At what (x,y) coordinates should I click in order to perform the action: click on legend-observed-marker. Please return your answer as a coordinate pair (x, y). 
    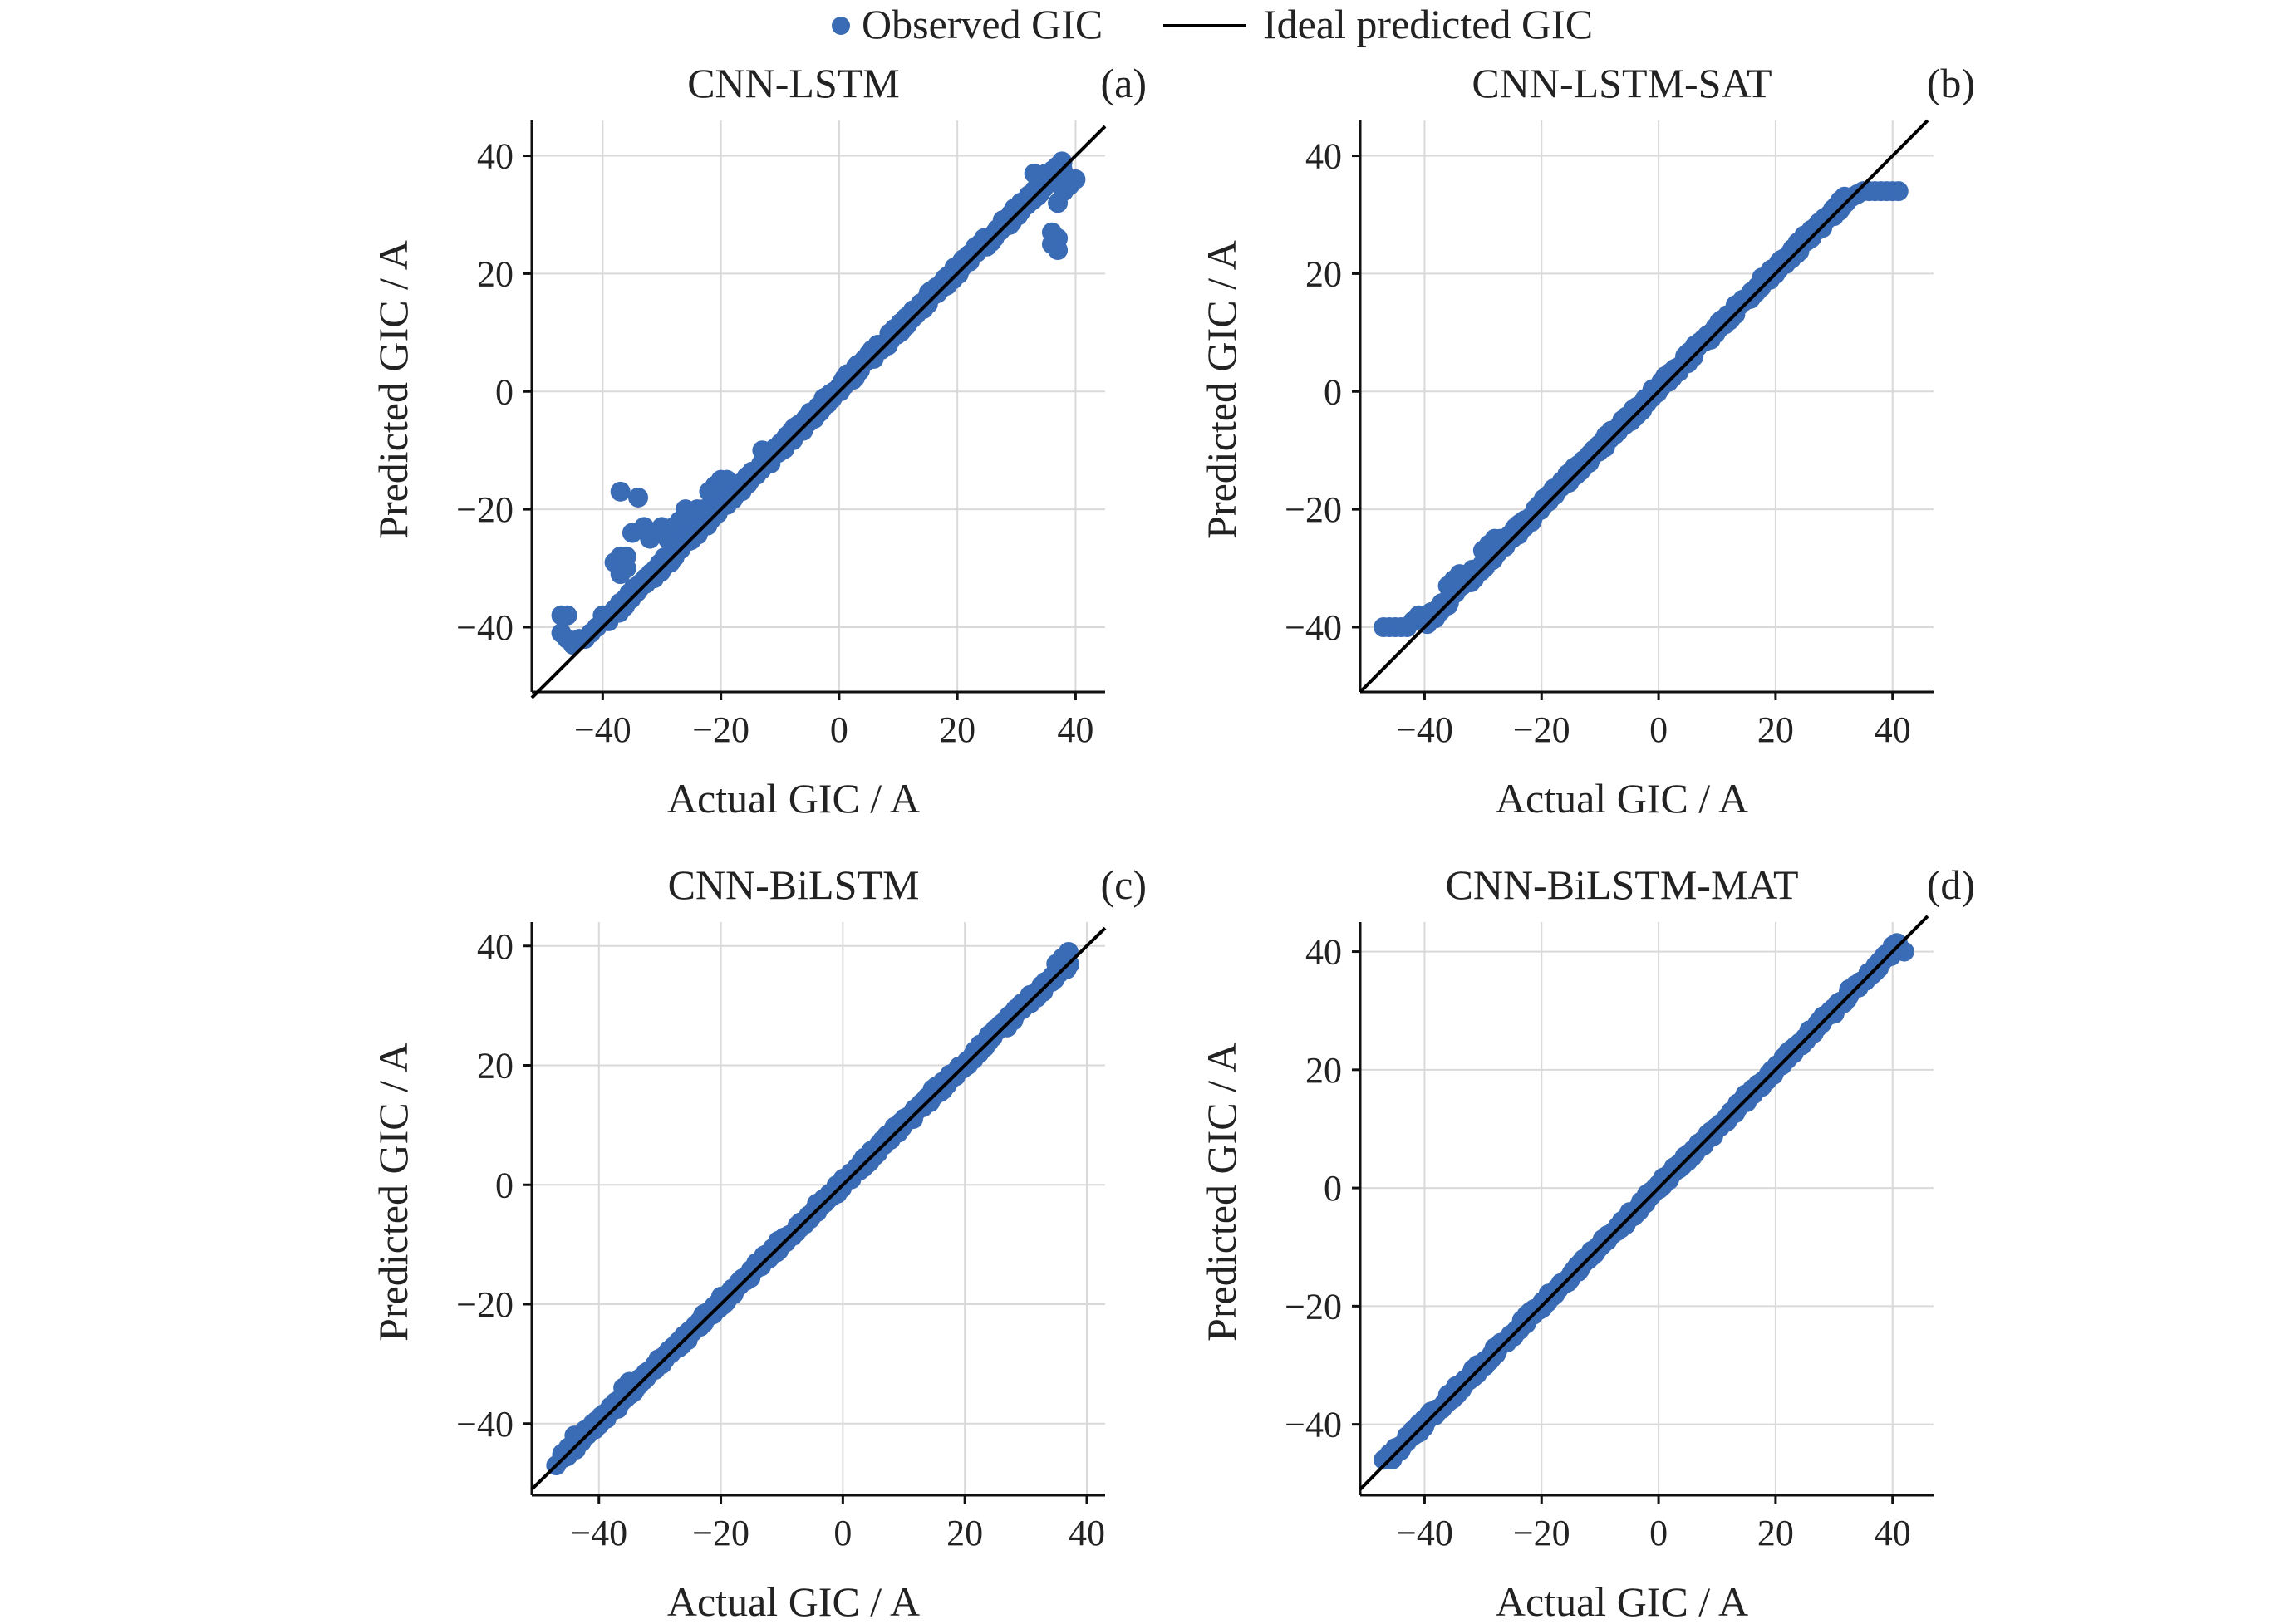
    Looking at the image, I should click on (841, 26).